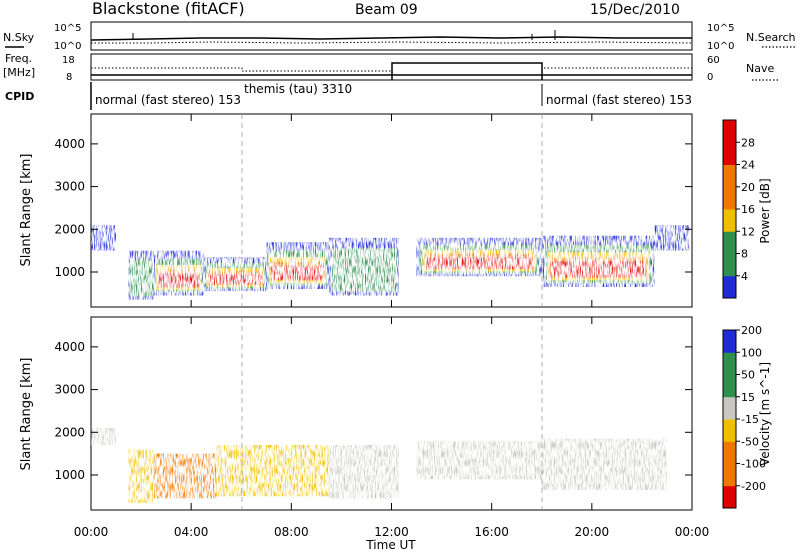  What do you see at coordinates (748, 231) in the screenshot?
I see `colorbar-tick-label: 12` at bounding box center [748, 231].